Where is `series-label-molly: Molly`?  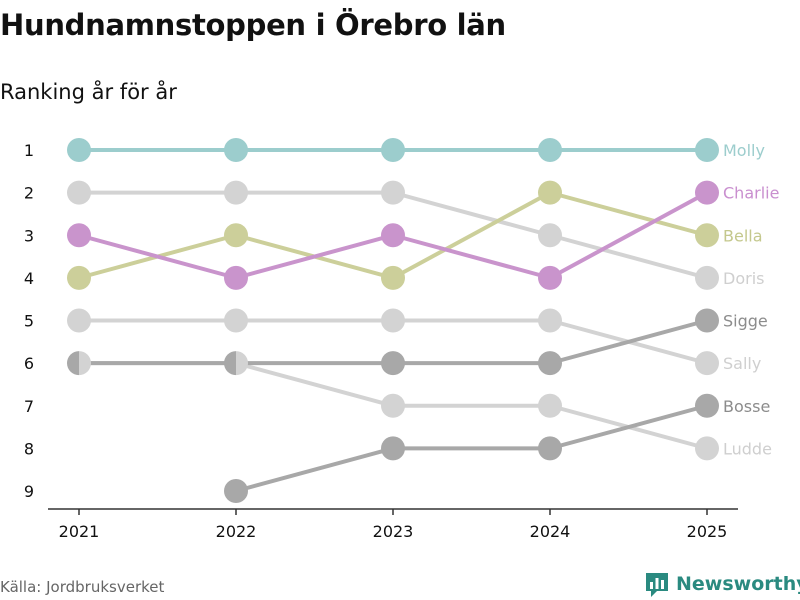 series-label-molly: Molly is located at coordinates (744, 150).